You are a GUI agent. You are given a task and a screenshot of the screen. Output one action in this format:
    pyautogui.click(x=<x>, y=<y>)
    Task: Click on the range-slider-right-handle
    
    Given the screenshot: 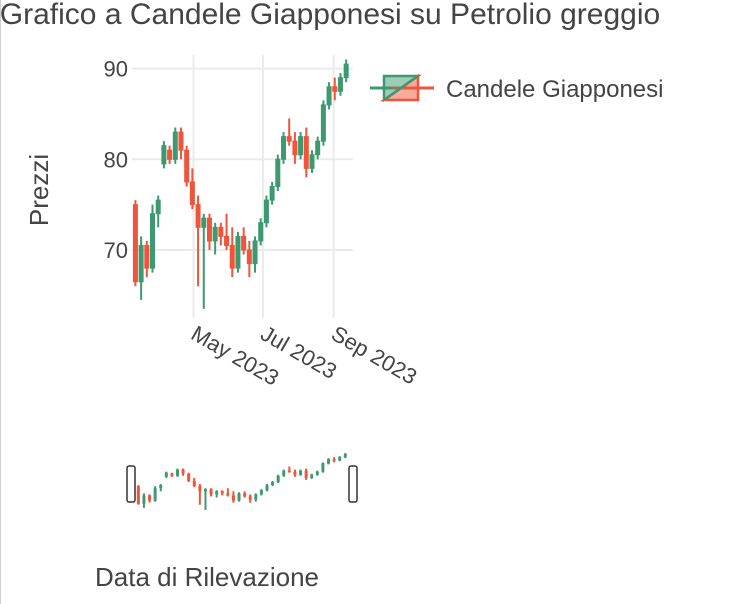 What is the action you would take?
    pyautogui.click(x=353, y=484)
    